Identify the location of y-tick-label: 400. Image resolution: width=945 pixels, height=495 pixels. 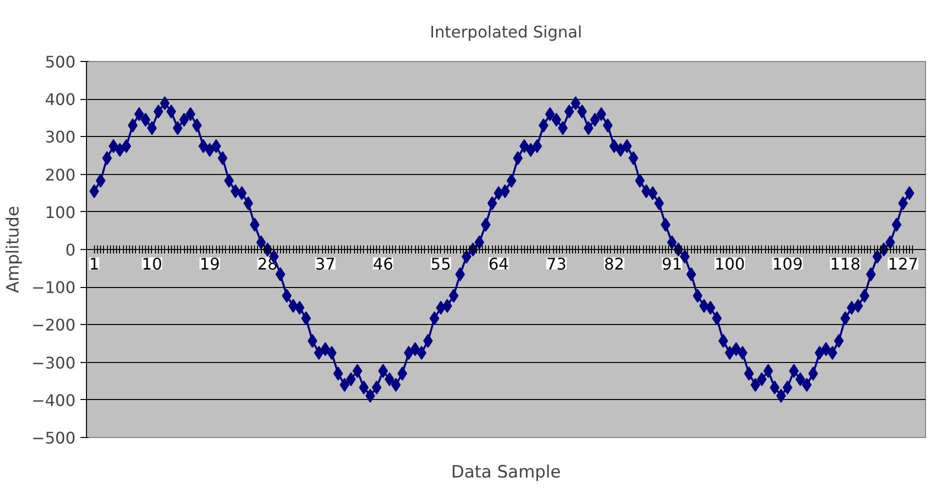
(60, 100).